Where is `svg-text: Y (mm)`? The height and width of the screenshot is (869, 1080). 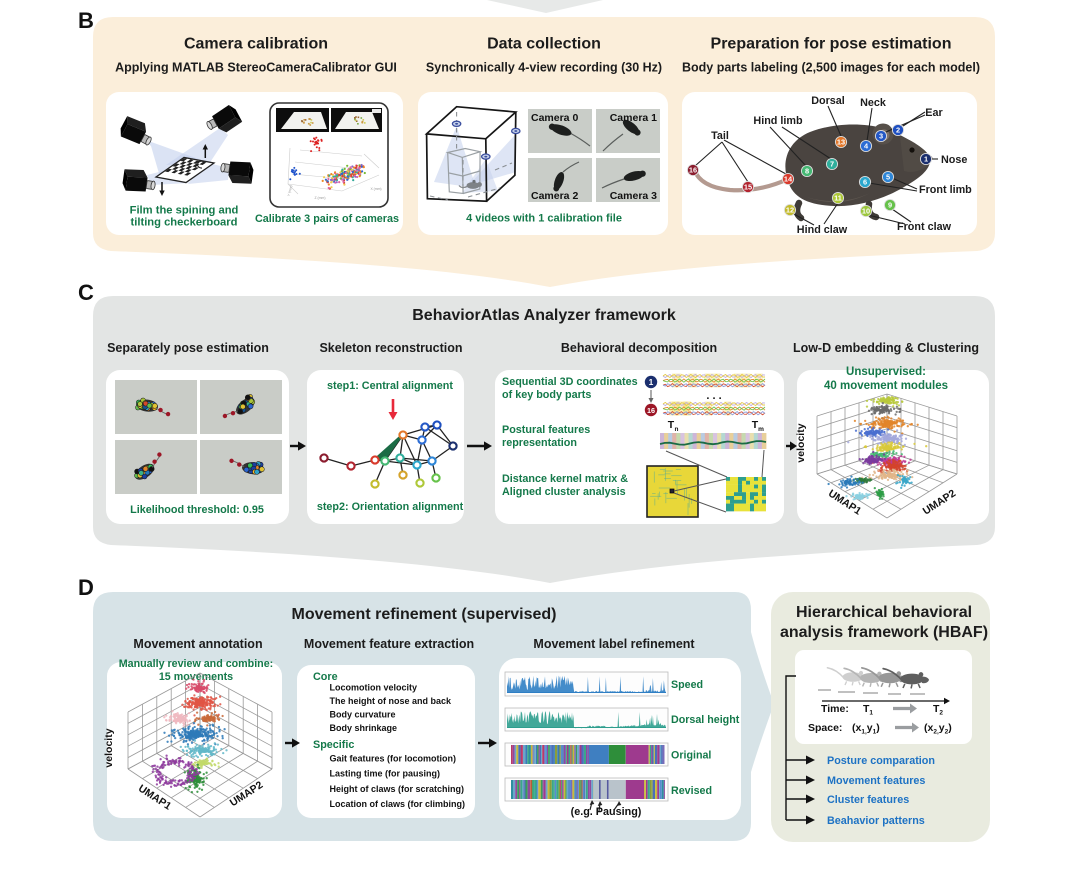
svg-text: Y (mm) is located at coordinates (290, 191).